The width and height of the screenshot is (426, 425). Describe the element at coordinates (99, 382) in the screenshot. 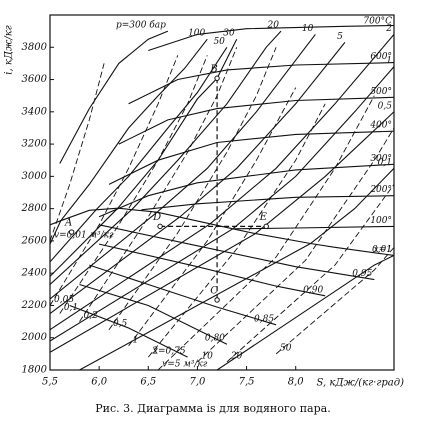

I see `x-tick-label: 6,0` at that location.